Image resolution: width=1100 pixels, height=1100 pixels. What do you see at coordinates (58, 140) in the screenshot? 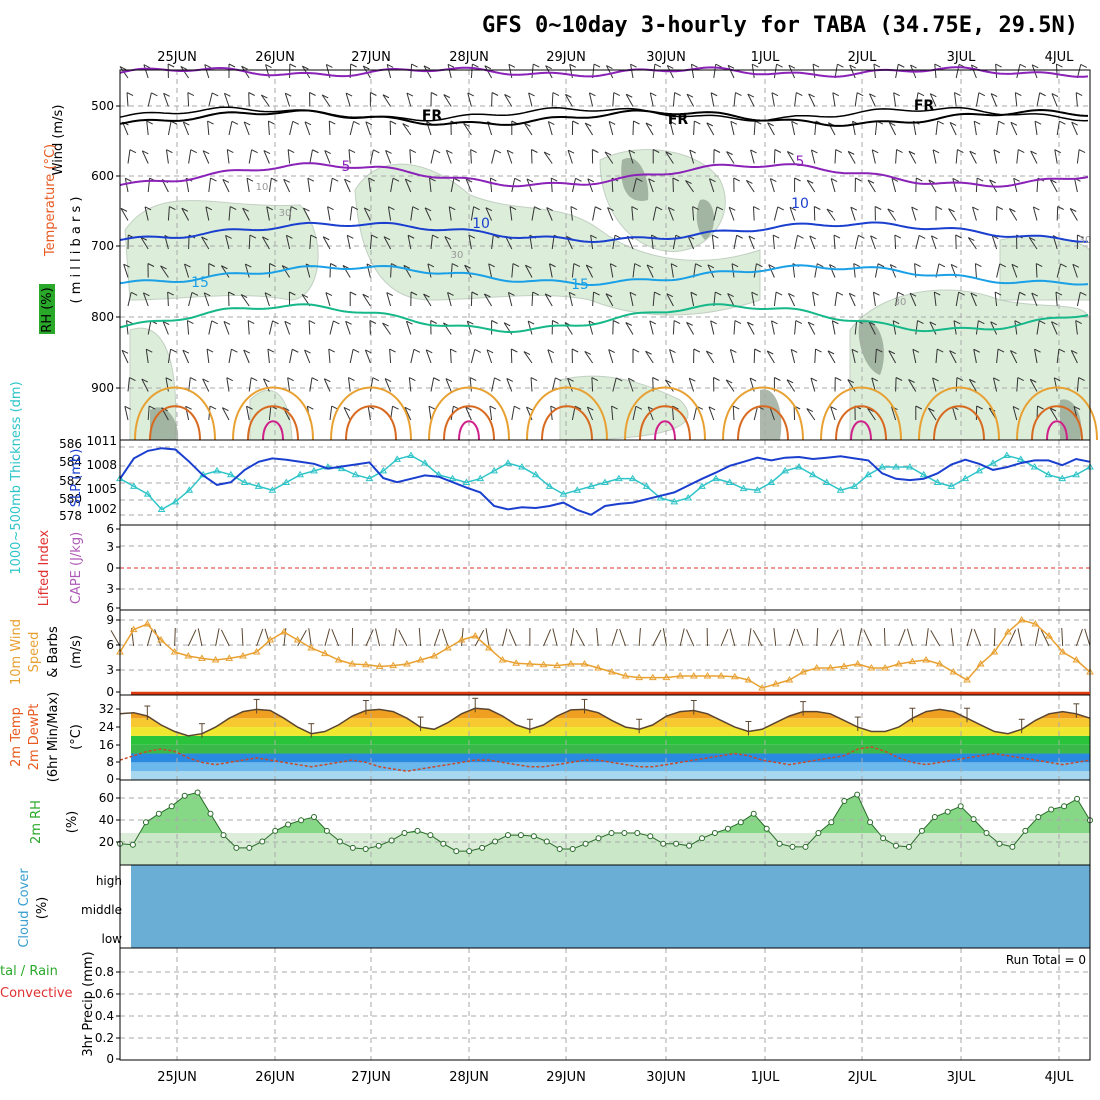
I see `upper-wind-label: Wind (m/s)` at bounding box center [58, 140].